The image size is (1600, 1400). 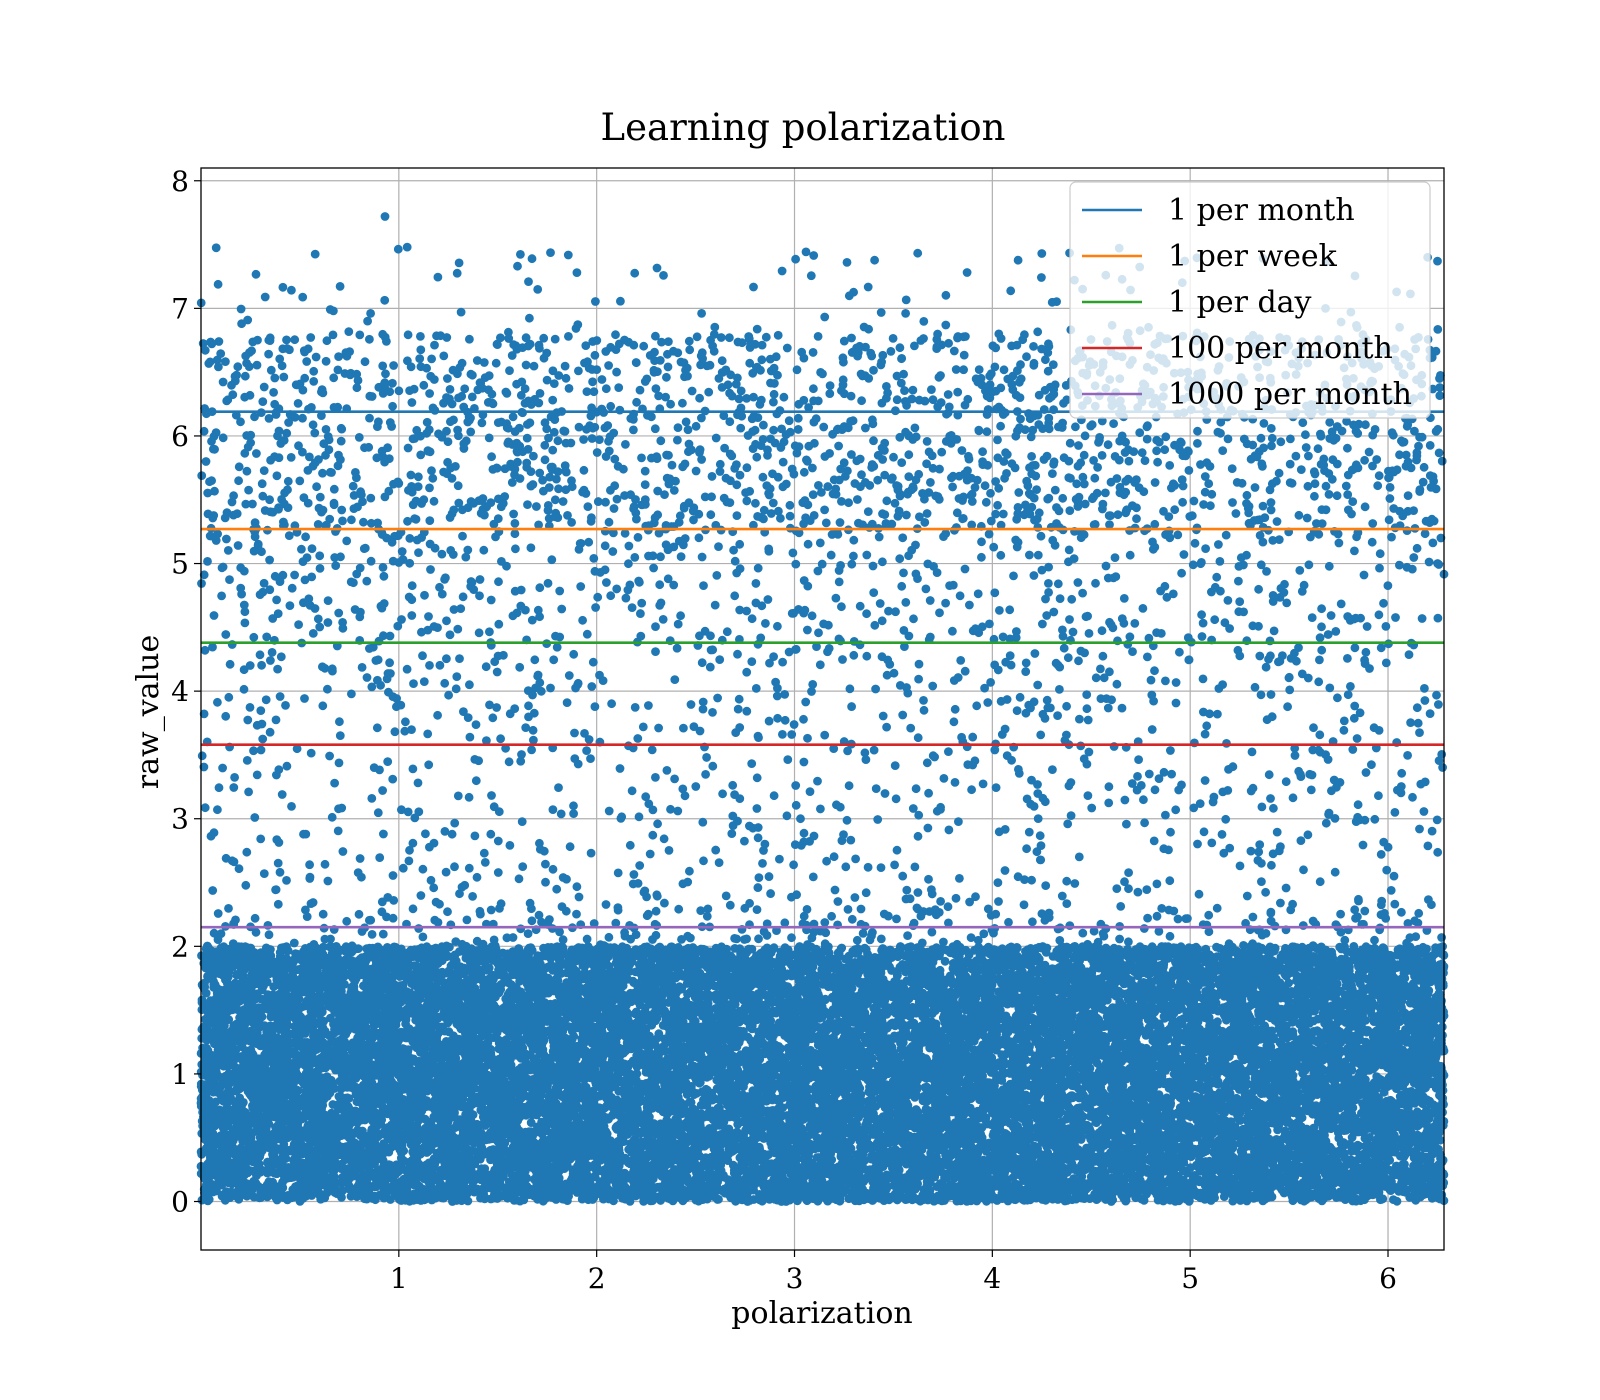 I want to click on legend-label: 1 per day, so click(x=1240, y=302).